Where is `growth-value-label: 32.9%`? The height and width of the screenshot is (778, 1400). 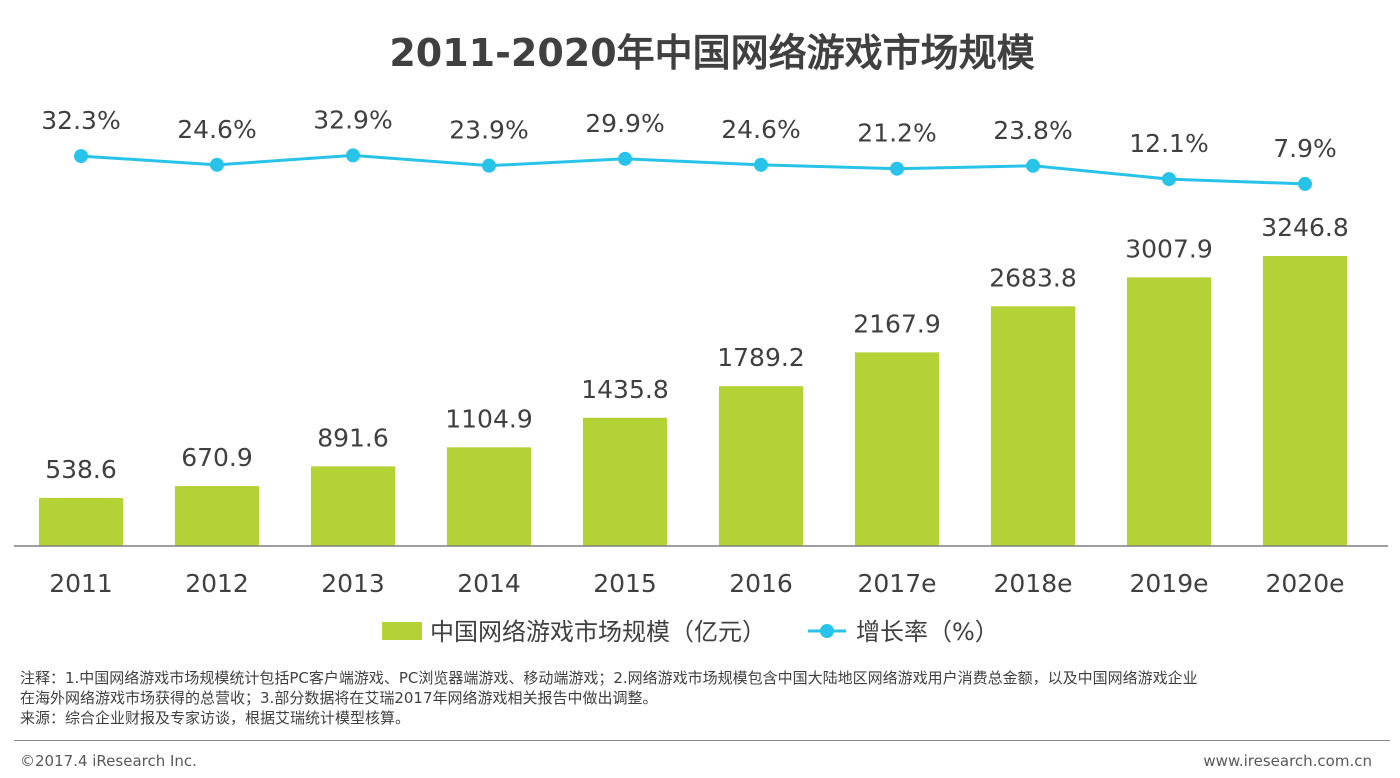
growth-value-label: 32.9% is located at coordinates (352, 119).